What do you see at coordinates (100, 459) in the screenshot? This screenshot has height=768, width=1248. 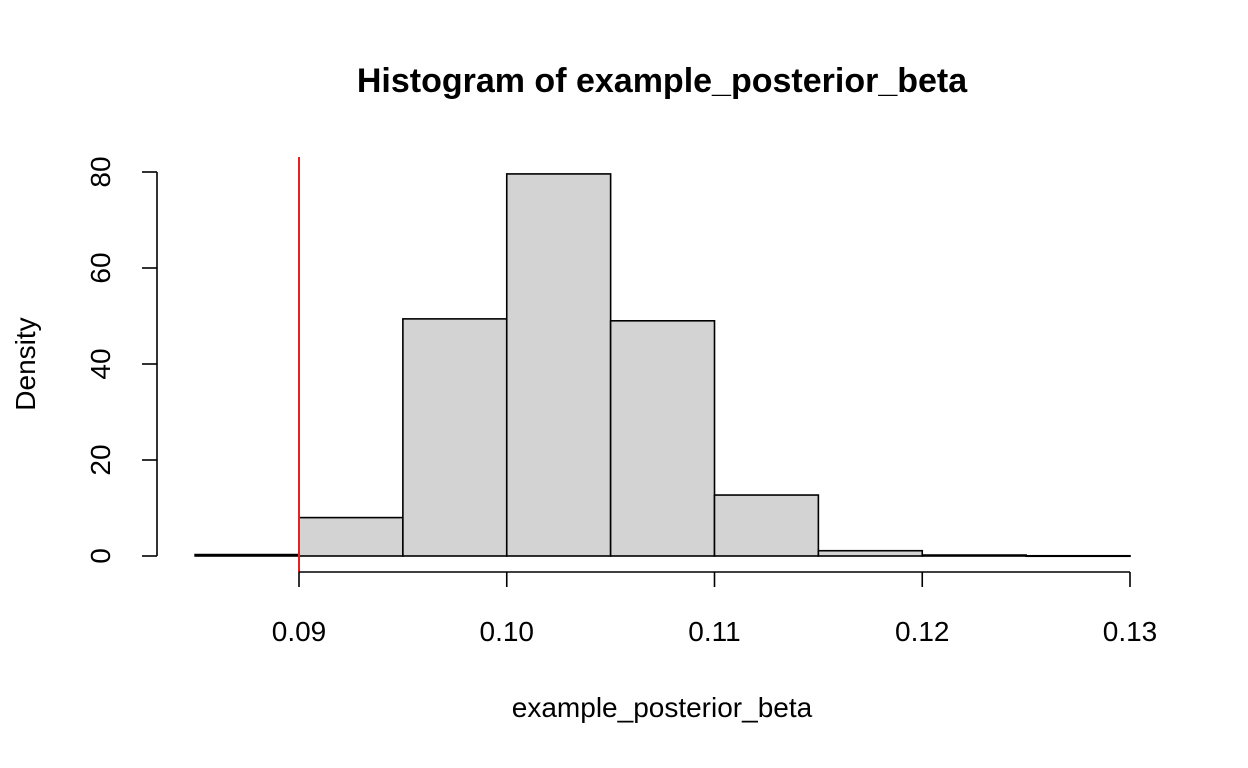 I see `y-tick-label-2: 20` at bounding box center [100, 459].